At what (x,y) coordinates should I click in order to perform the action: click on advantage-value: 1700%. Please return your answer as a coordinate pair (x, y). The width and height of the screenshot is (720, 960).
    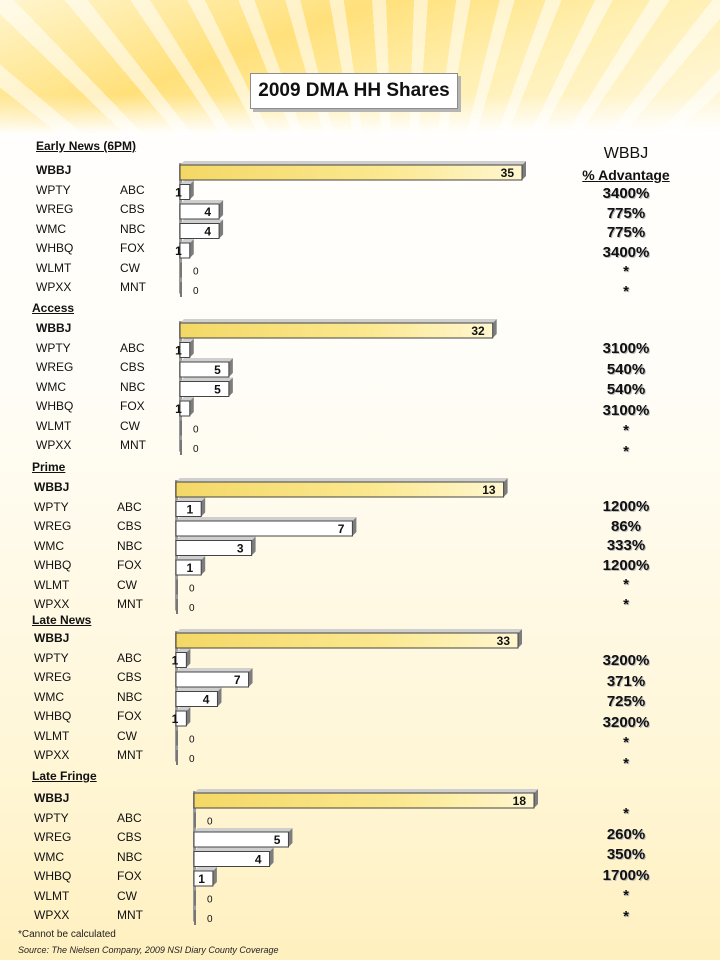
    Looking at the image, I should click on (626, 875).